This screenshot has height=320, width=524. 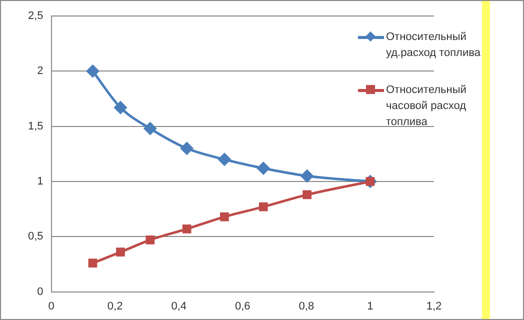 What do you see at coordinates (36, 16) in the screenshot?
I see `y-tick-label: 2,5` at bounding box center [36, 16].